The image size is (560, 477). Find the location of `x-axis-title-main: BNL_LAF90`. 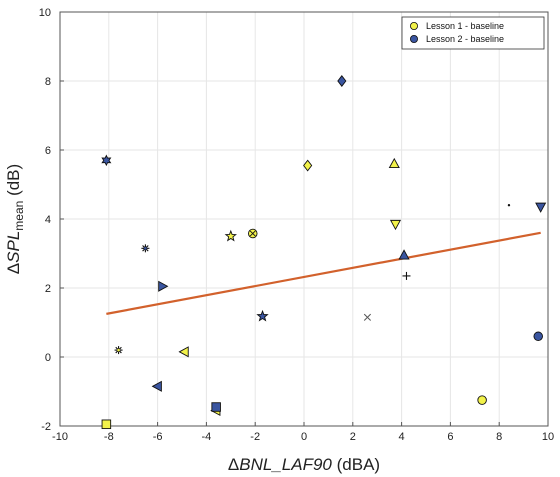

x-axis-title-main: BNL_LAF90 is located at coordinates (285, 464).